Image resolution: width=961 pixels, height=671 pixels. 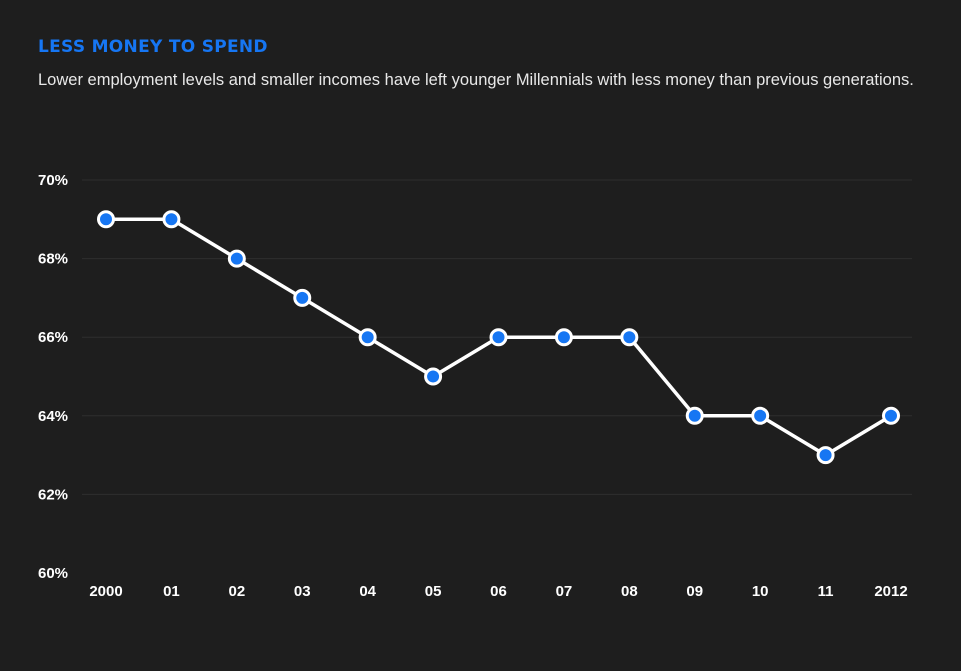 I want to click on x-tick-label: 05, so click(x=433, y=591).